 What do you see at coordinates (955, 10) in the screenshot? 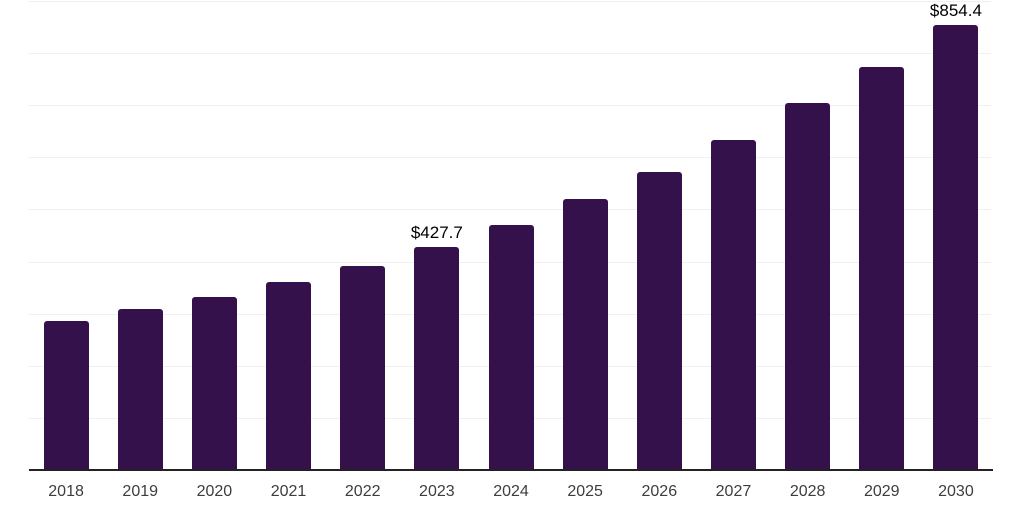
I see `bar-value-label-2030: $854.4` at bounding box center [955, 10].